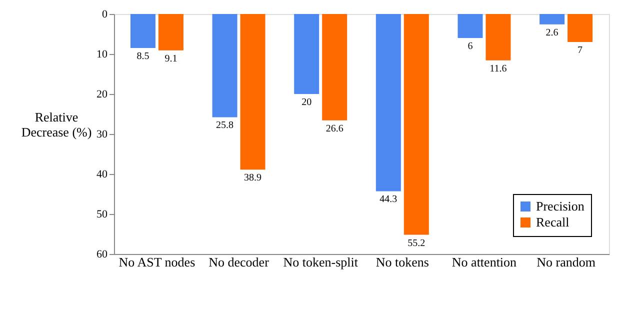 The image size is (632, 321). I want to click on data-label: 25.8, so click(225, 126).